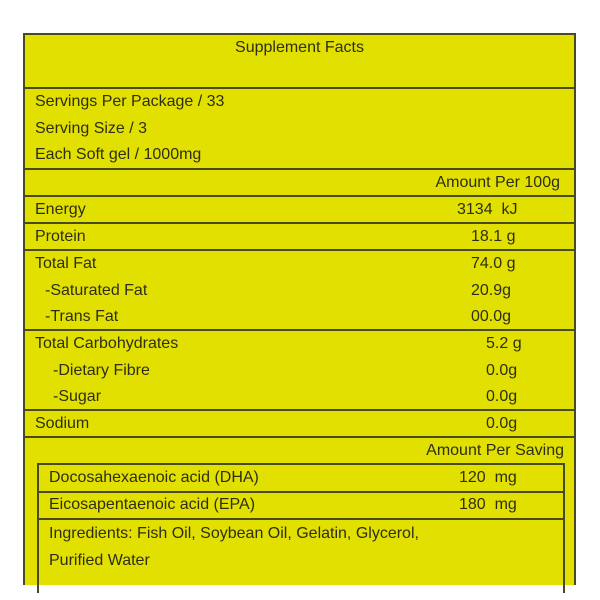  Describe the element at coordinates (60, 236) in the screenshot. I see `nutrient-label-protein: Protein` at that location.